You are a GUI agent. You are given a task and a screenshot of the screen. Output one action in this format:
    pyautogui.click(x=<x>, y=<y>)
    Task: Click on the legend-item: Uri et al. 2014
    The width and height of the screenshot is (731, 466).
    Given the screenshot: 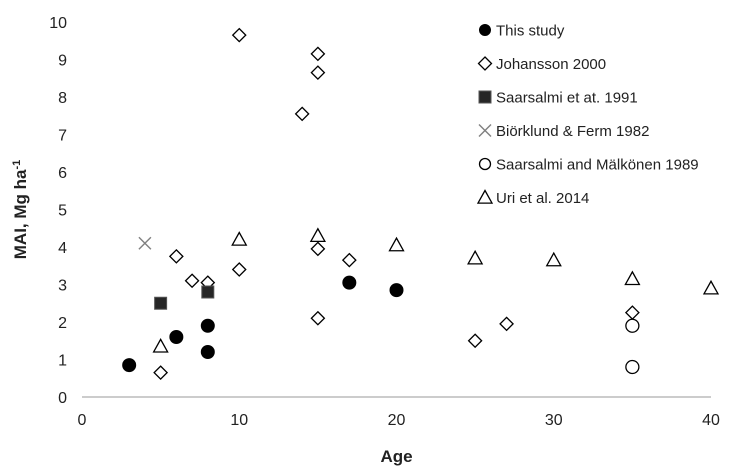 What is the action you would take?
    pyautogui.click(x=532, y=198)
    